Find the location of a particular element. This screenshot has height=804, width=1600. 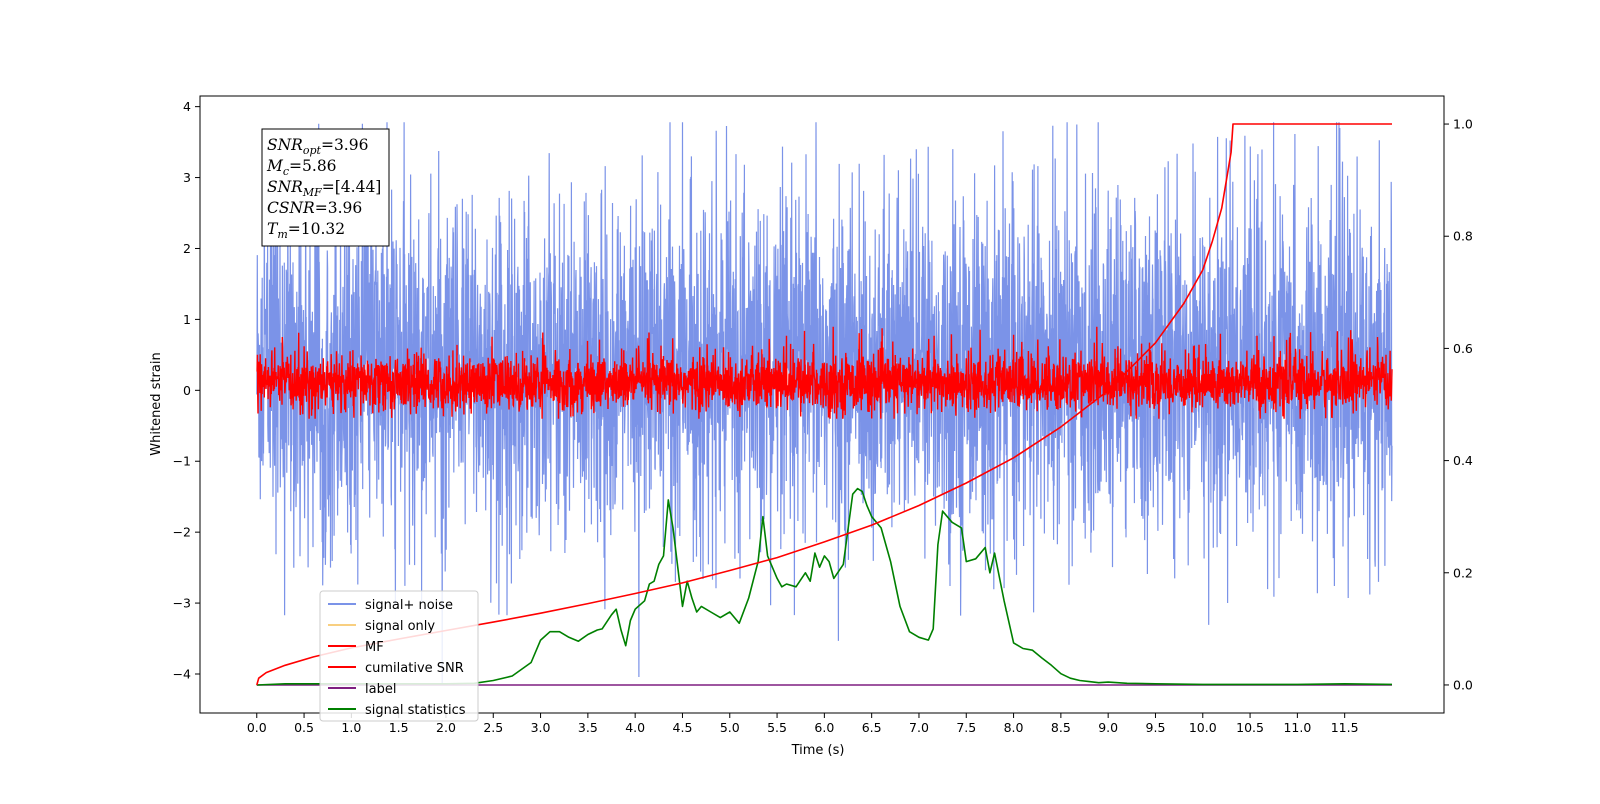

y-axis-left: 4 3 2 1 0 −1 −2 −3 −4 is located at coordinates (186, 390).